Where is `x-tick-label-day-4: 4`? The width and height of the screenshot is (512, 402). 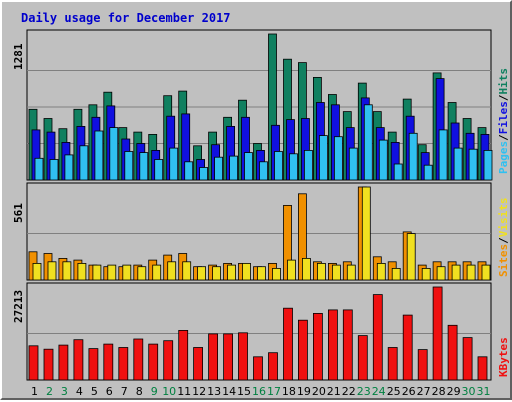 x-tick-label-day-4: 4 is located at coordinates (79, 391).